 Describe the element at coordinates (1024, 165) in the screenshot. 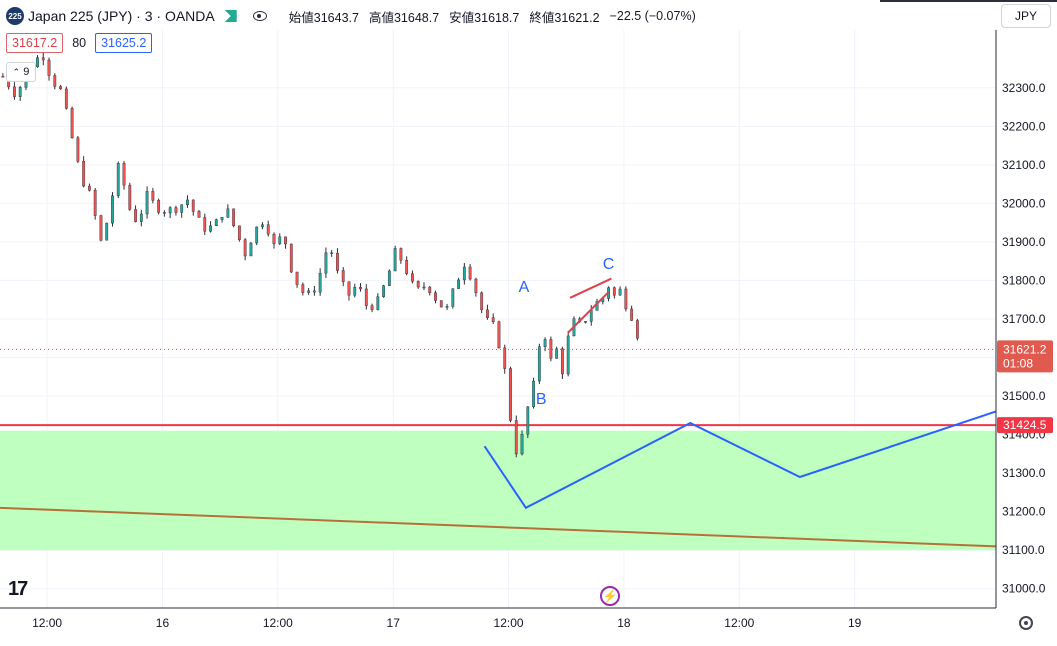

I see `price-tick-label: 32100.0` at that location.